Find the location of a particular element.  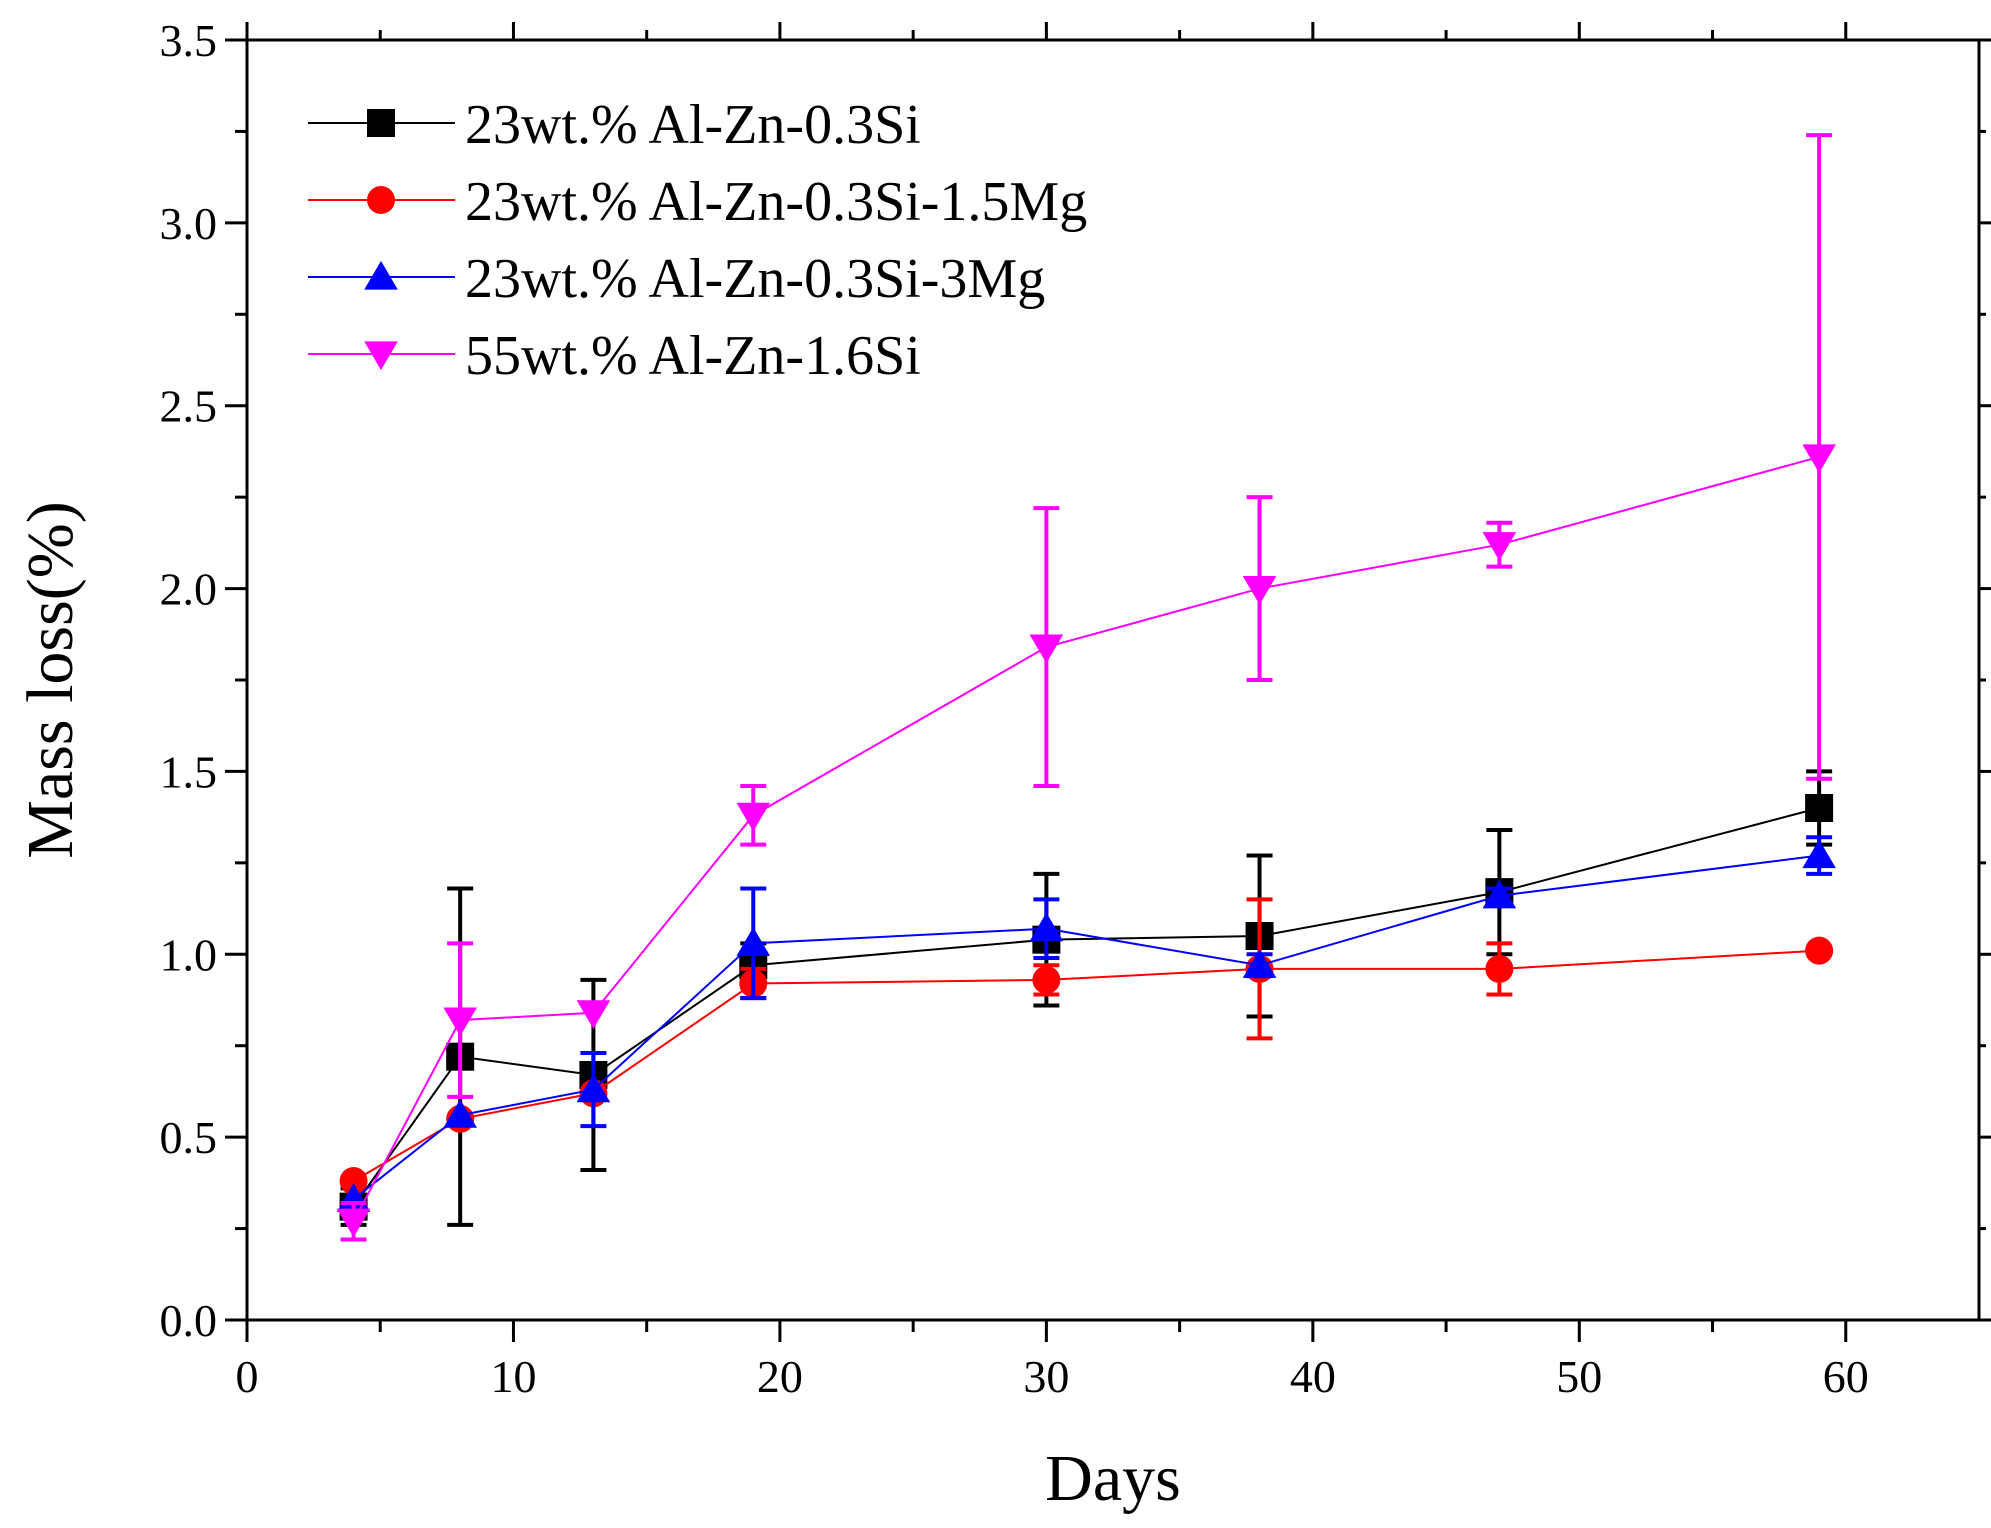

legend-entry: 55wt.% Al-Zn-1.6Si is located at coordinates (614, 356).